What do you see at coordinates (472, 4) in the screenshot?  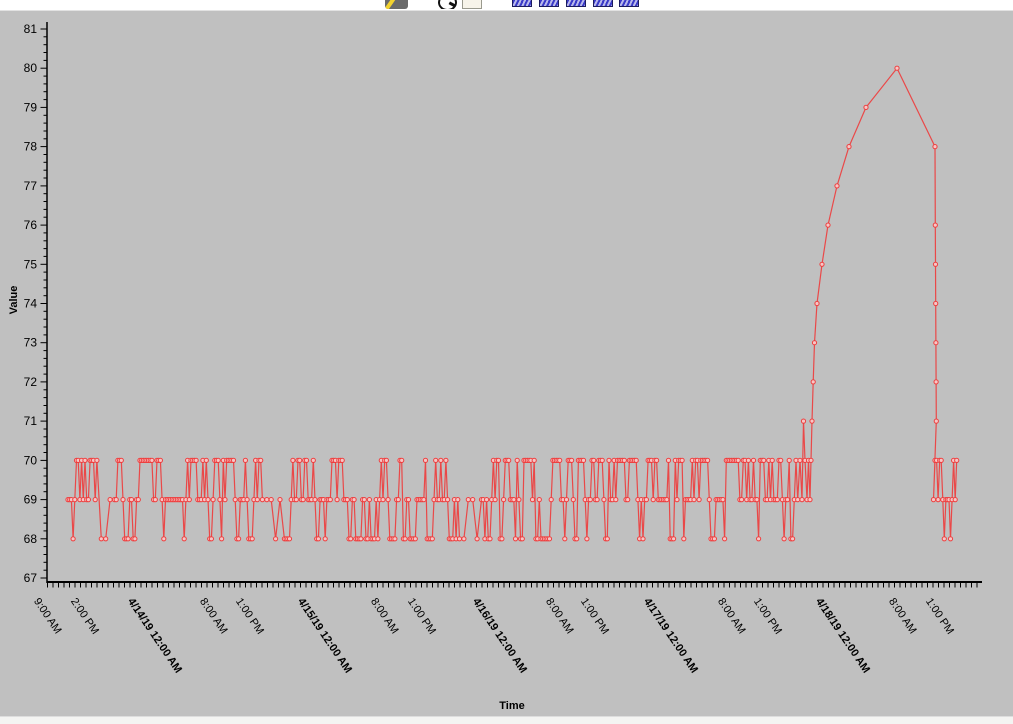 I see `page-tool-icon` at bounding box center [472, 4].